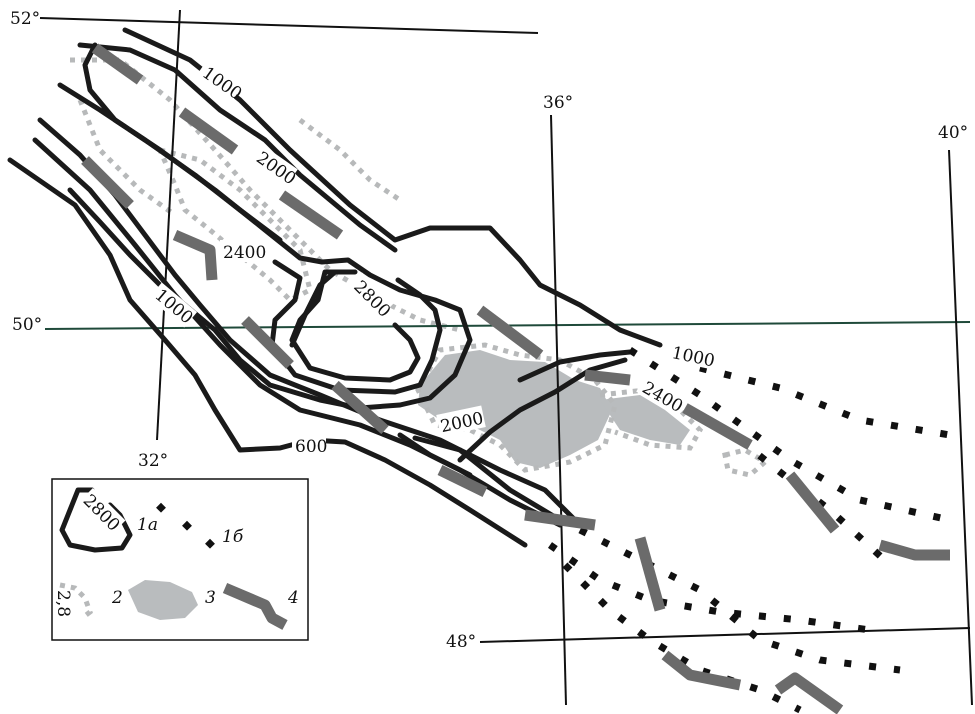 This screenshot has height=714, width=975. Describe the element at coordinates (117, 598) in the screenshot. I see `legend-label-2: 2` at that location.